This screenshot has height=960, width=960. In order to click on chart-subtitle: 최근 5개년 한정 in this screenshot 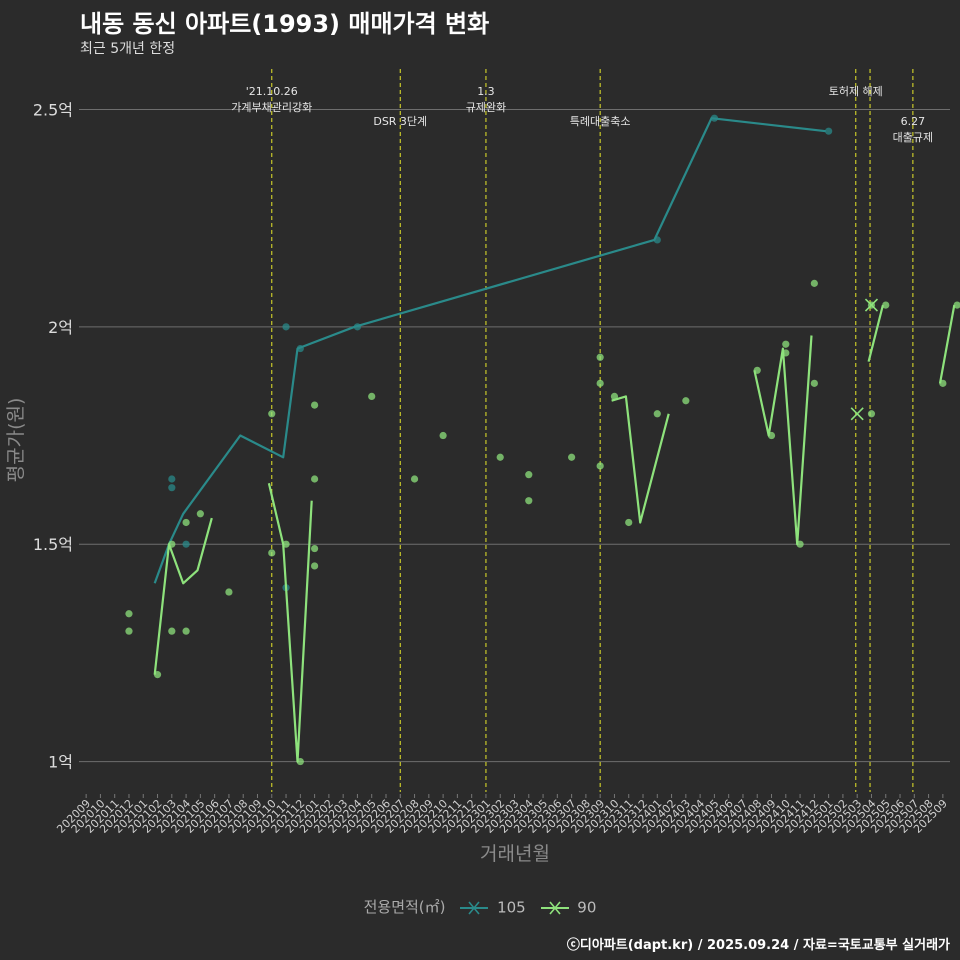, I will do `click(128, 49)`.